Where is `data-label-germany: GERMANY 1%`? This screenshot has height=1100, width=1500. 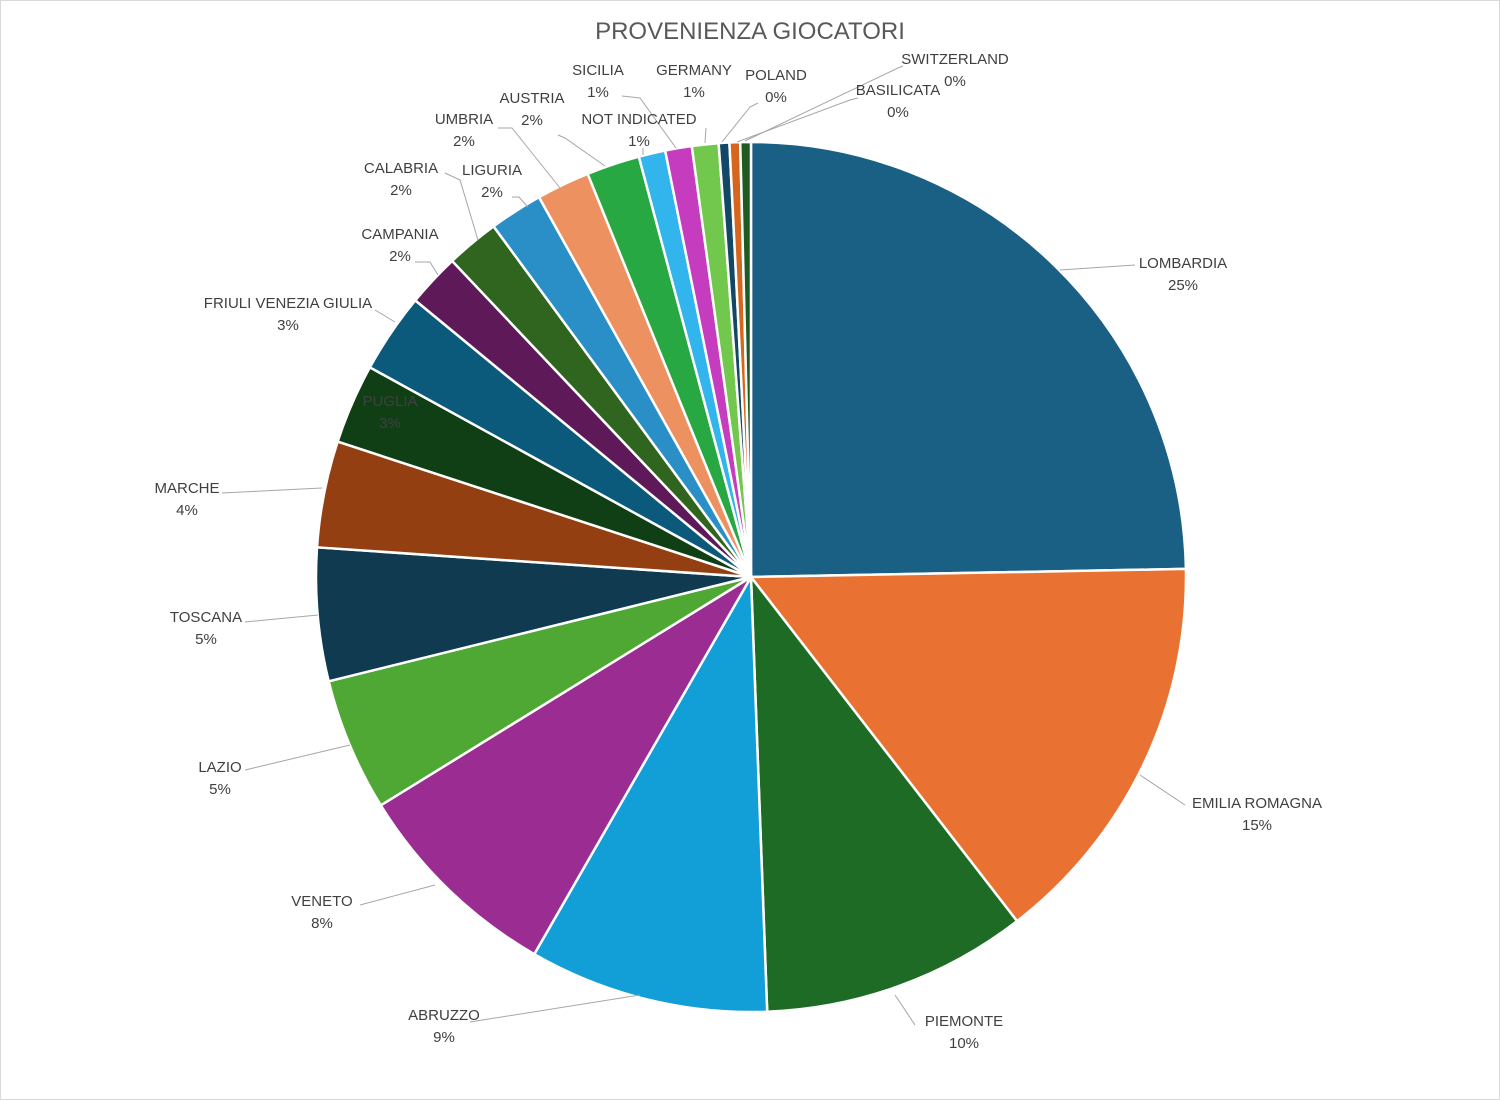 data-label-germany: GERMANY 1% is located at coordinates (694, 81).